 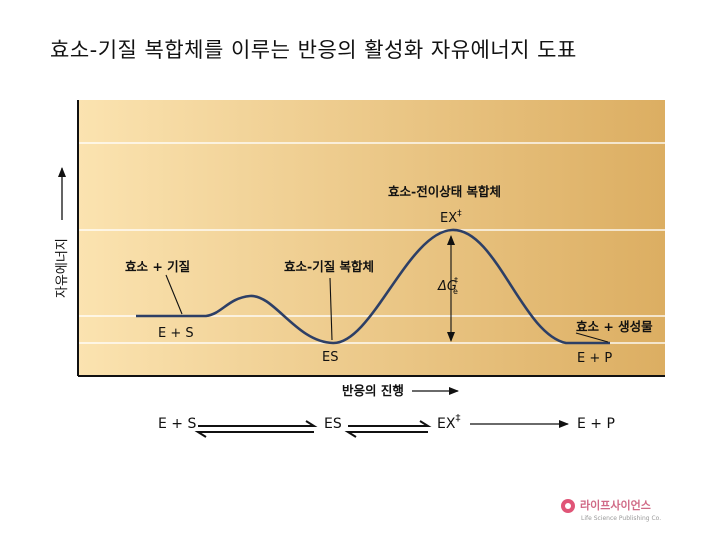 I want to click on scheme-complex: ES, so click(x=333, y=424).